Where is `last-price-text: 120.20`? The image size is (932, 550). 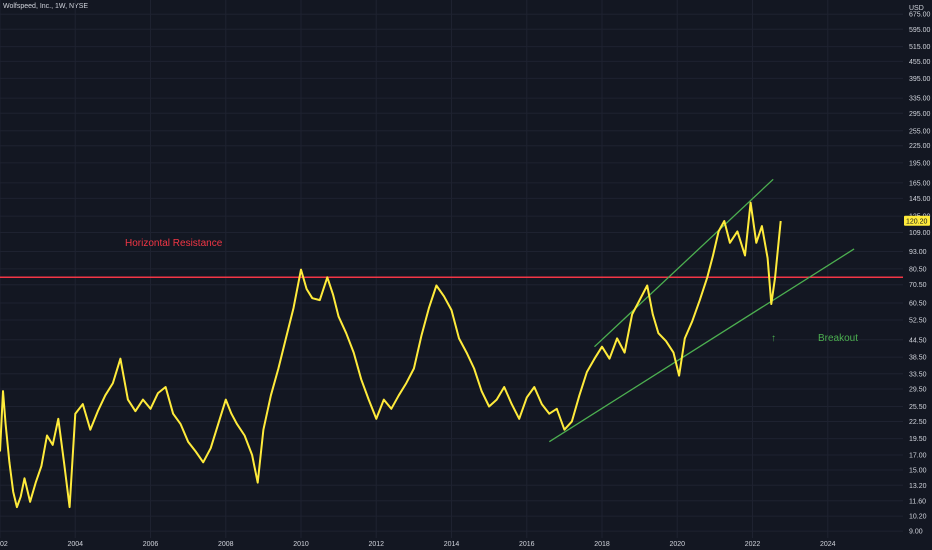 last-price-text: 120.20 is located at coordinates (917, 221).